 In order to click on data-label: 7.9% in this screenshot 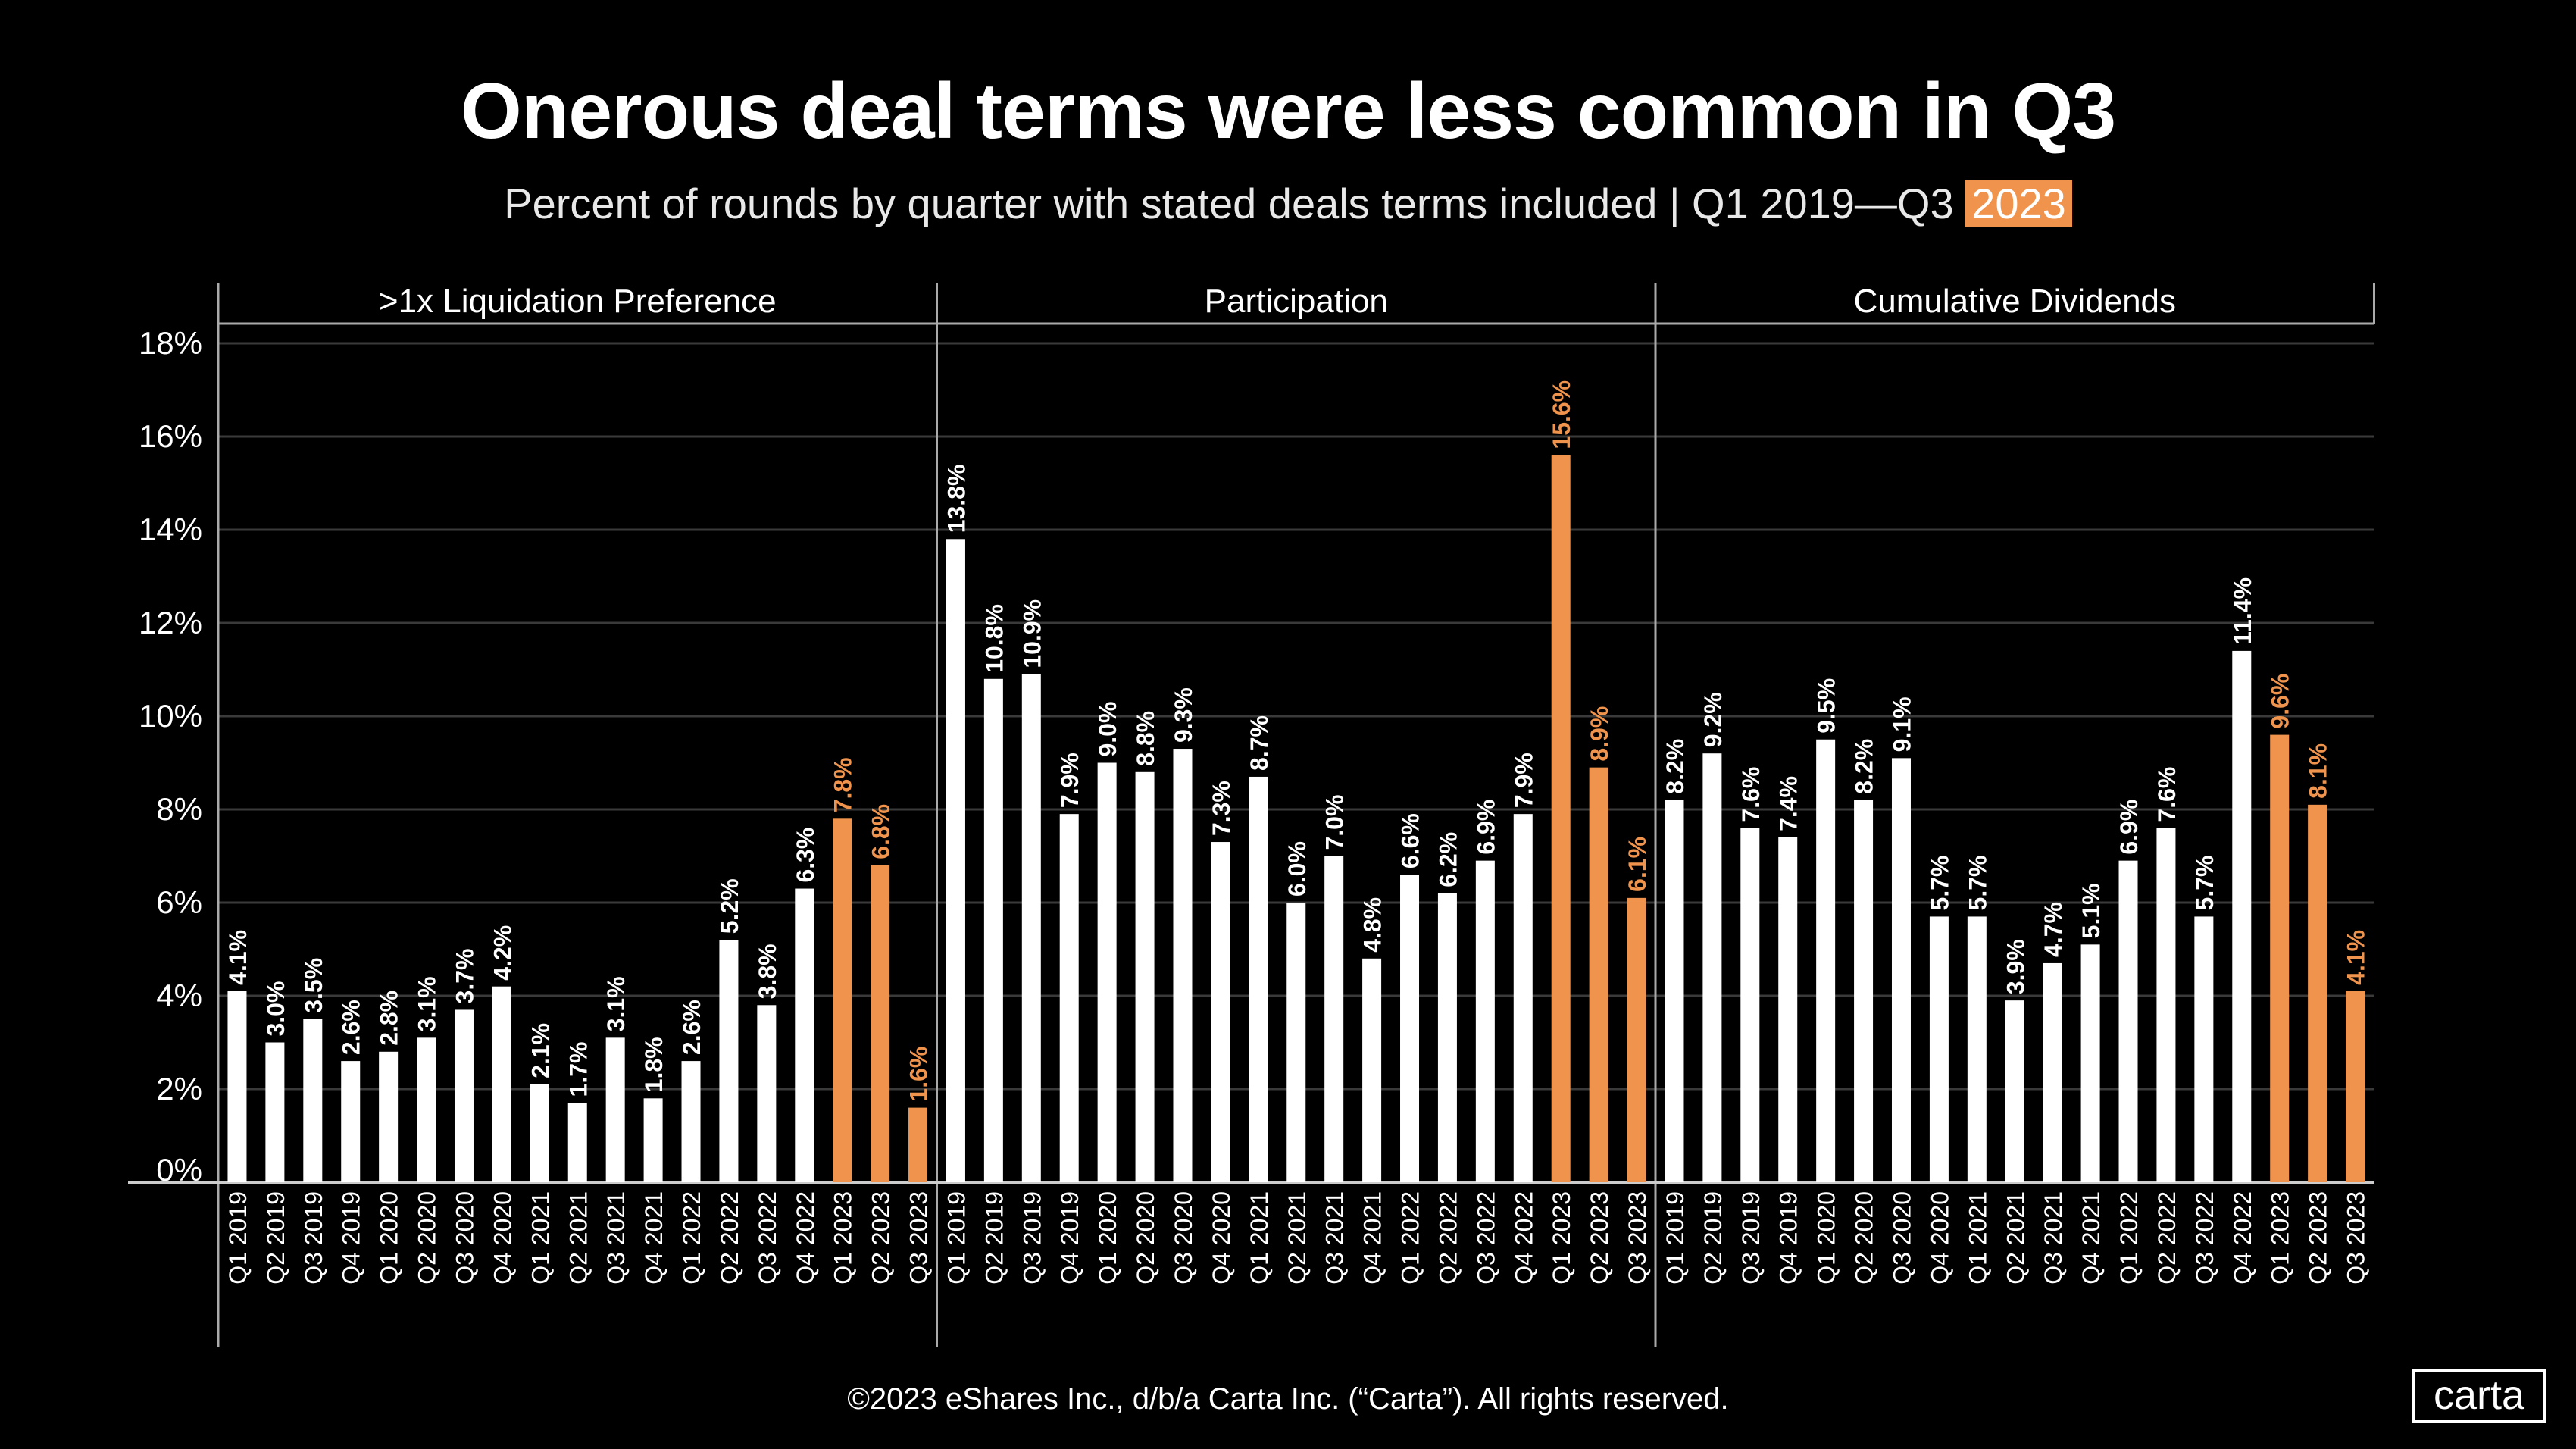, I will do `click(1523, 781)`.